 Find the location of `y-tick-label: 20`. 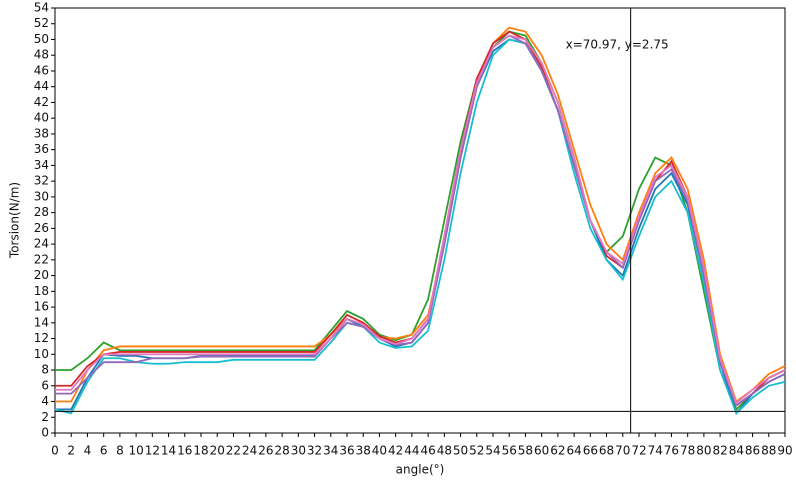

y-tick-label: 20 is located at coordinates (41, 275).